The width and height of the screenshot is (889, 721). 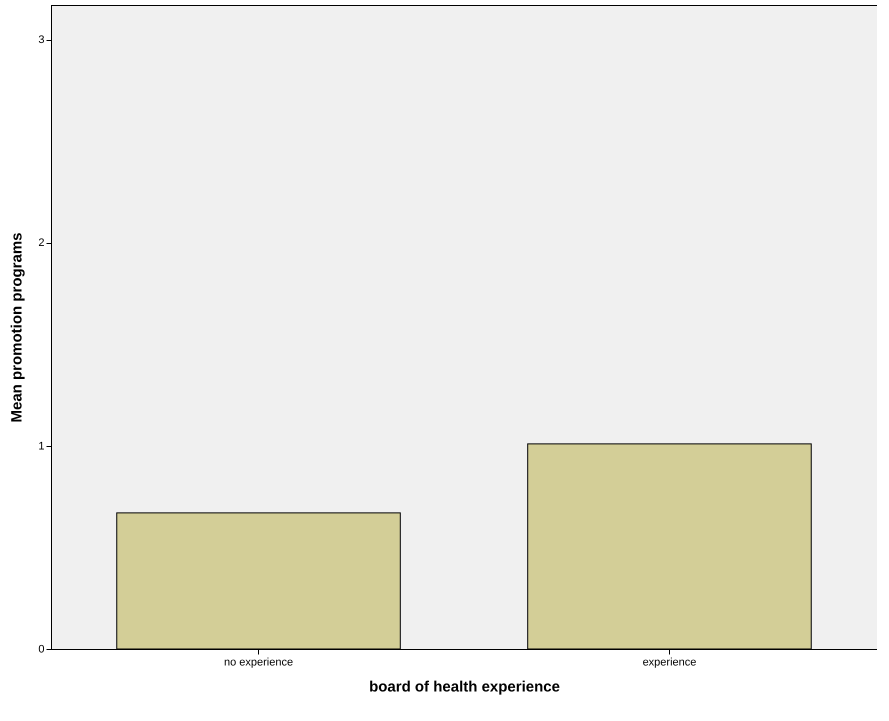 What do you see at coordinates (41, 650) in the screenshot?
I see `y-tick-label: 0` at bounding box center [41, 650].